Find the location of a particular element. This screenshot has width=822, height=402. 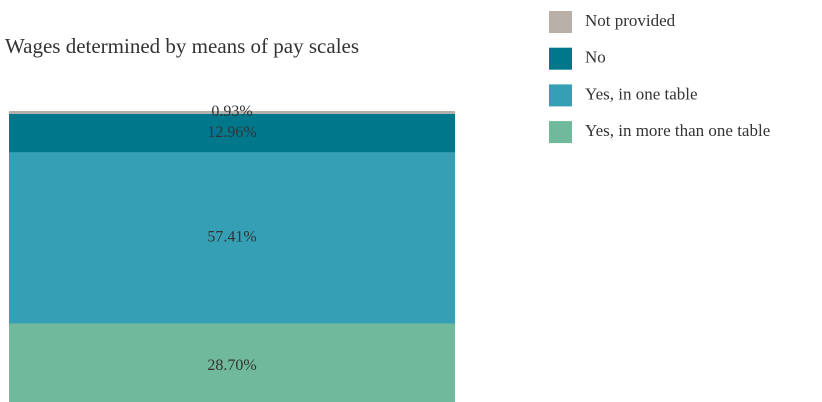

chart-title: Wages determined by means of pay scales is located at coordinates (182, 46).